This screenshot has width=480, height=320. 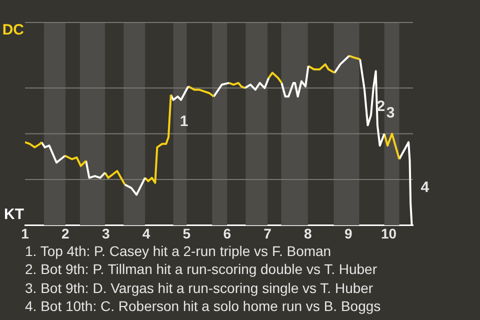 I want to click on text: DC, so click(x=13, y=30).